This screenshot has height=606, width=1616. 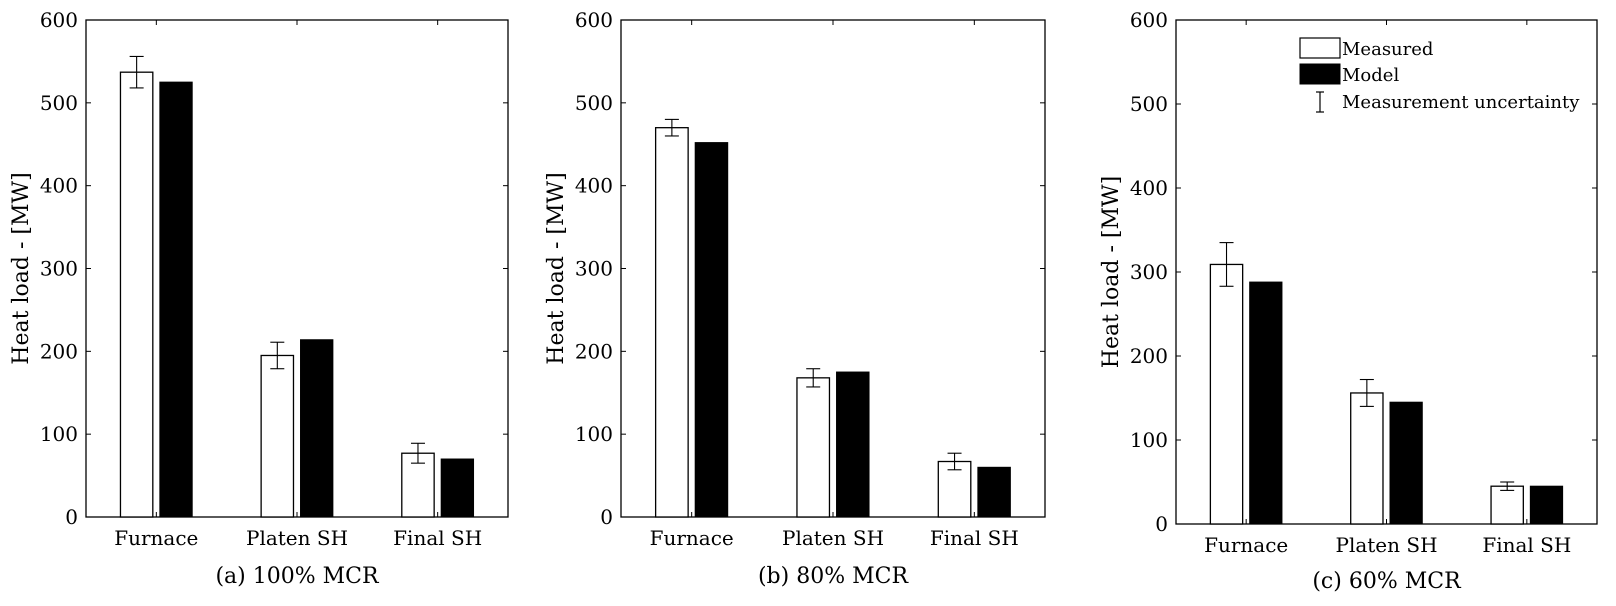 I want to click on legend-label-model: Model, so click(x=1370, y=75).